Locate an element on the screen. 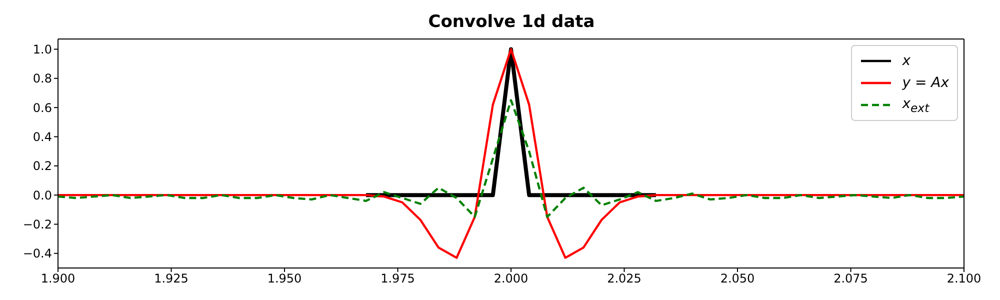  chart-title: Convolve 1d data is located at coordinates (511, 22).